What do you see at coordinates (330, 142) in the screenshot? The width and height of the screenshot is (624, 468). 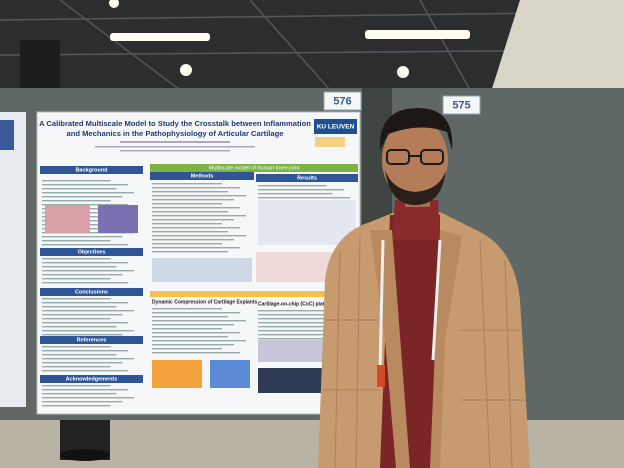 I see `logo-mark` at bounding box center [330, 142].